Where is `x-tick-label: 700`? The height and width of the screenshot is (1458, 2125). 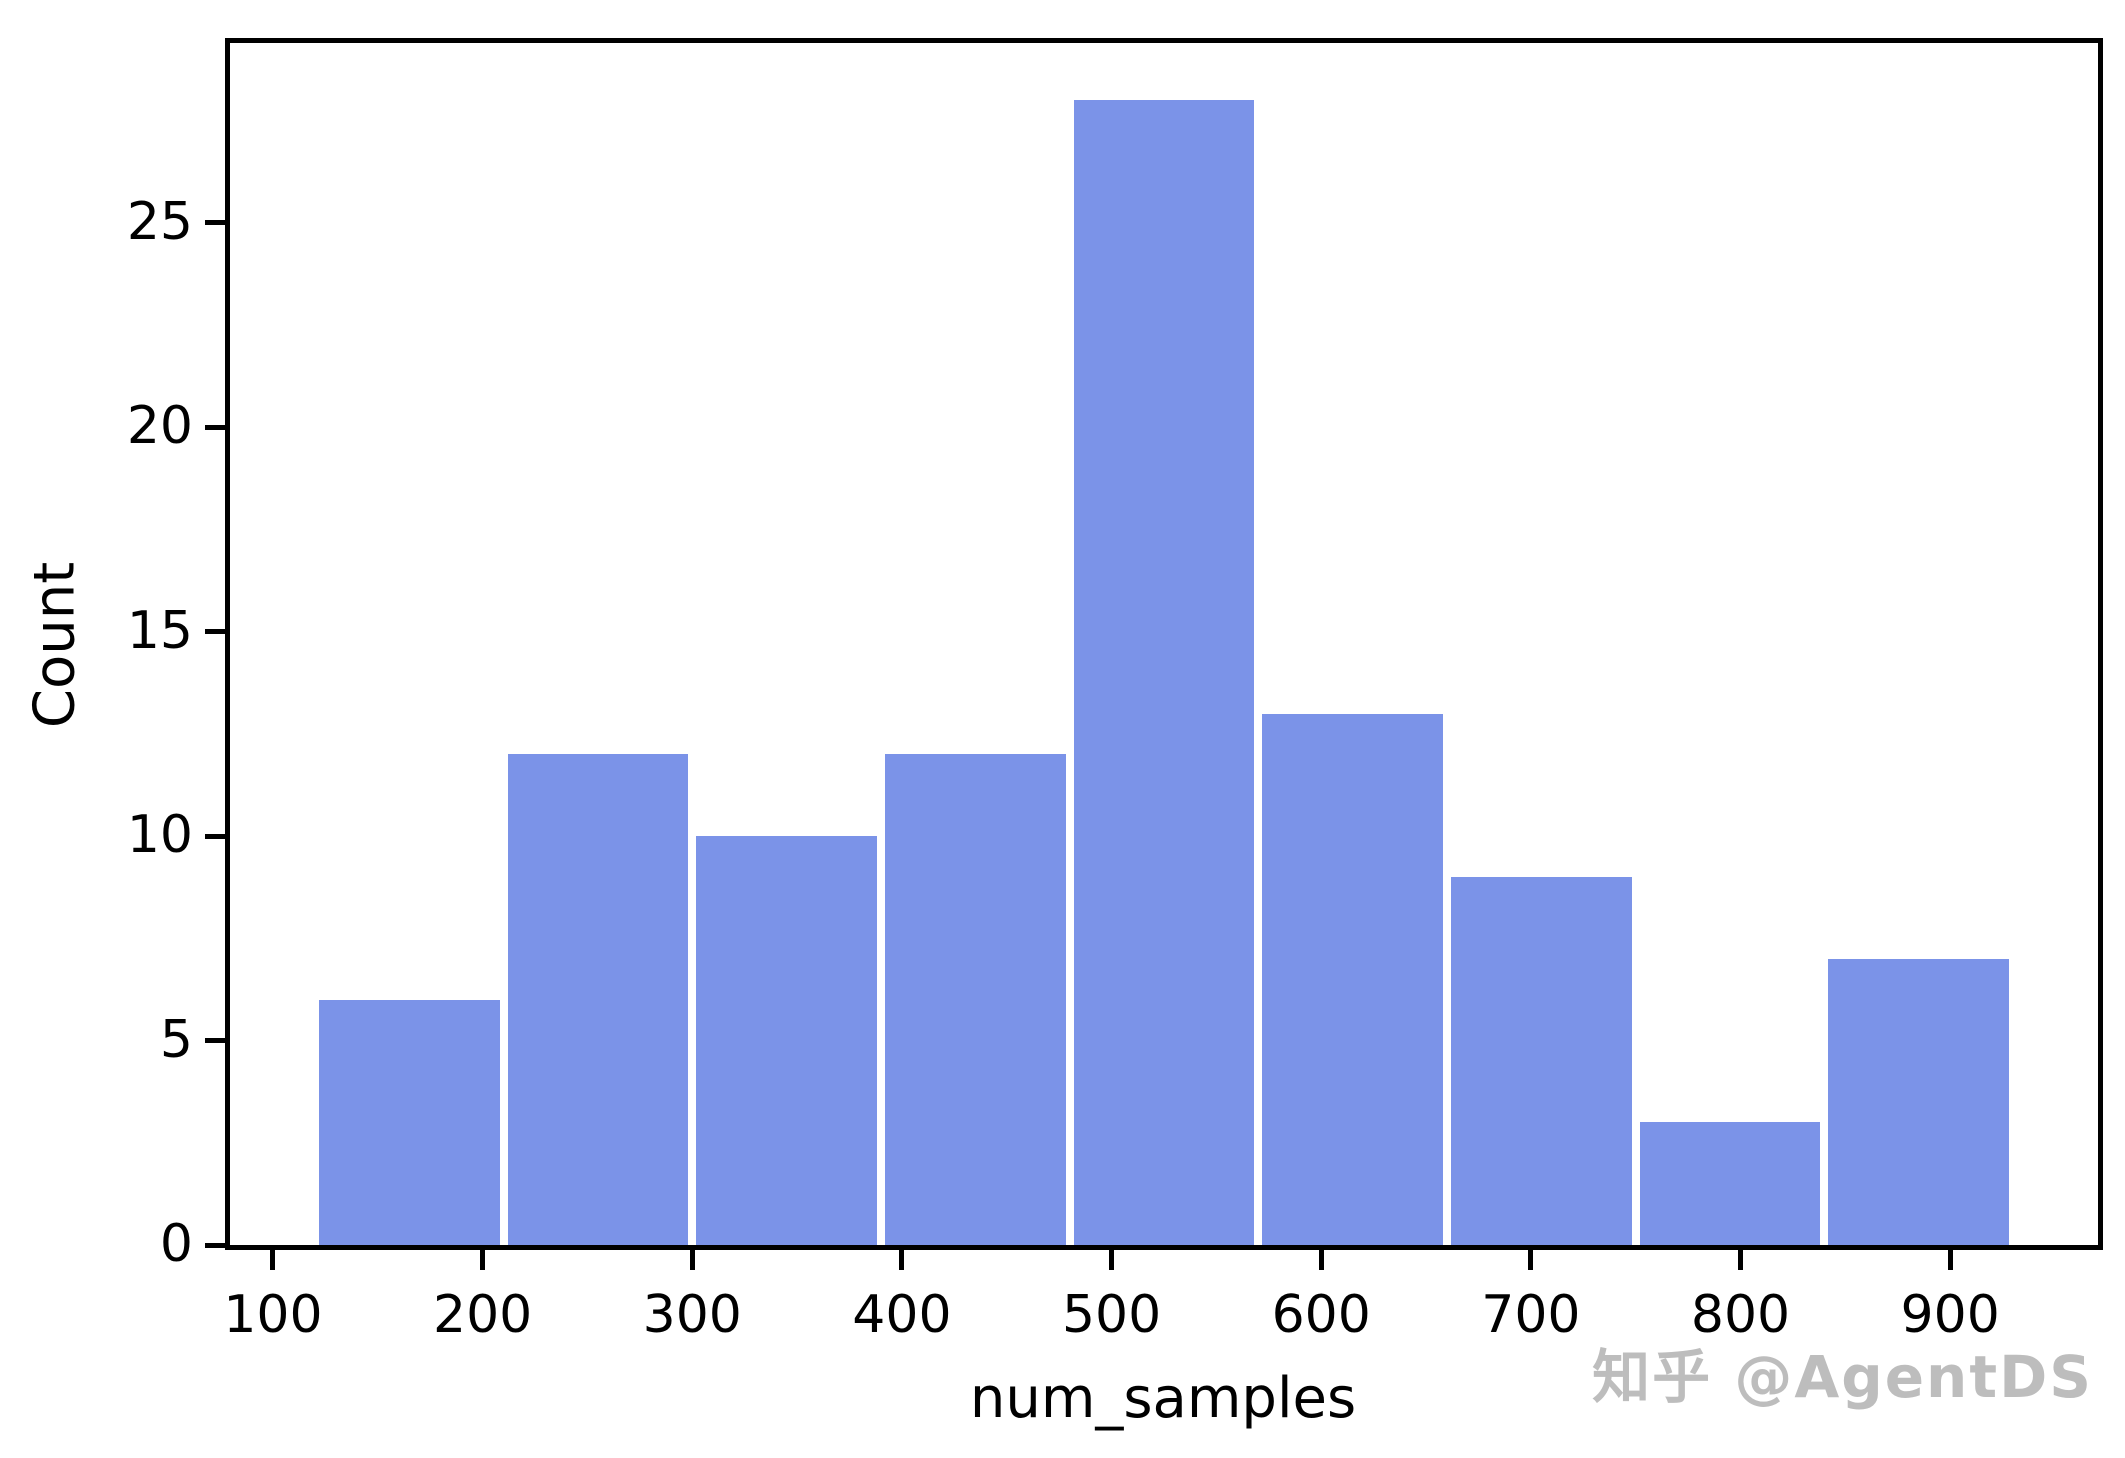 x-tick-label: 700 is located at coordinates (1531, 1315).